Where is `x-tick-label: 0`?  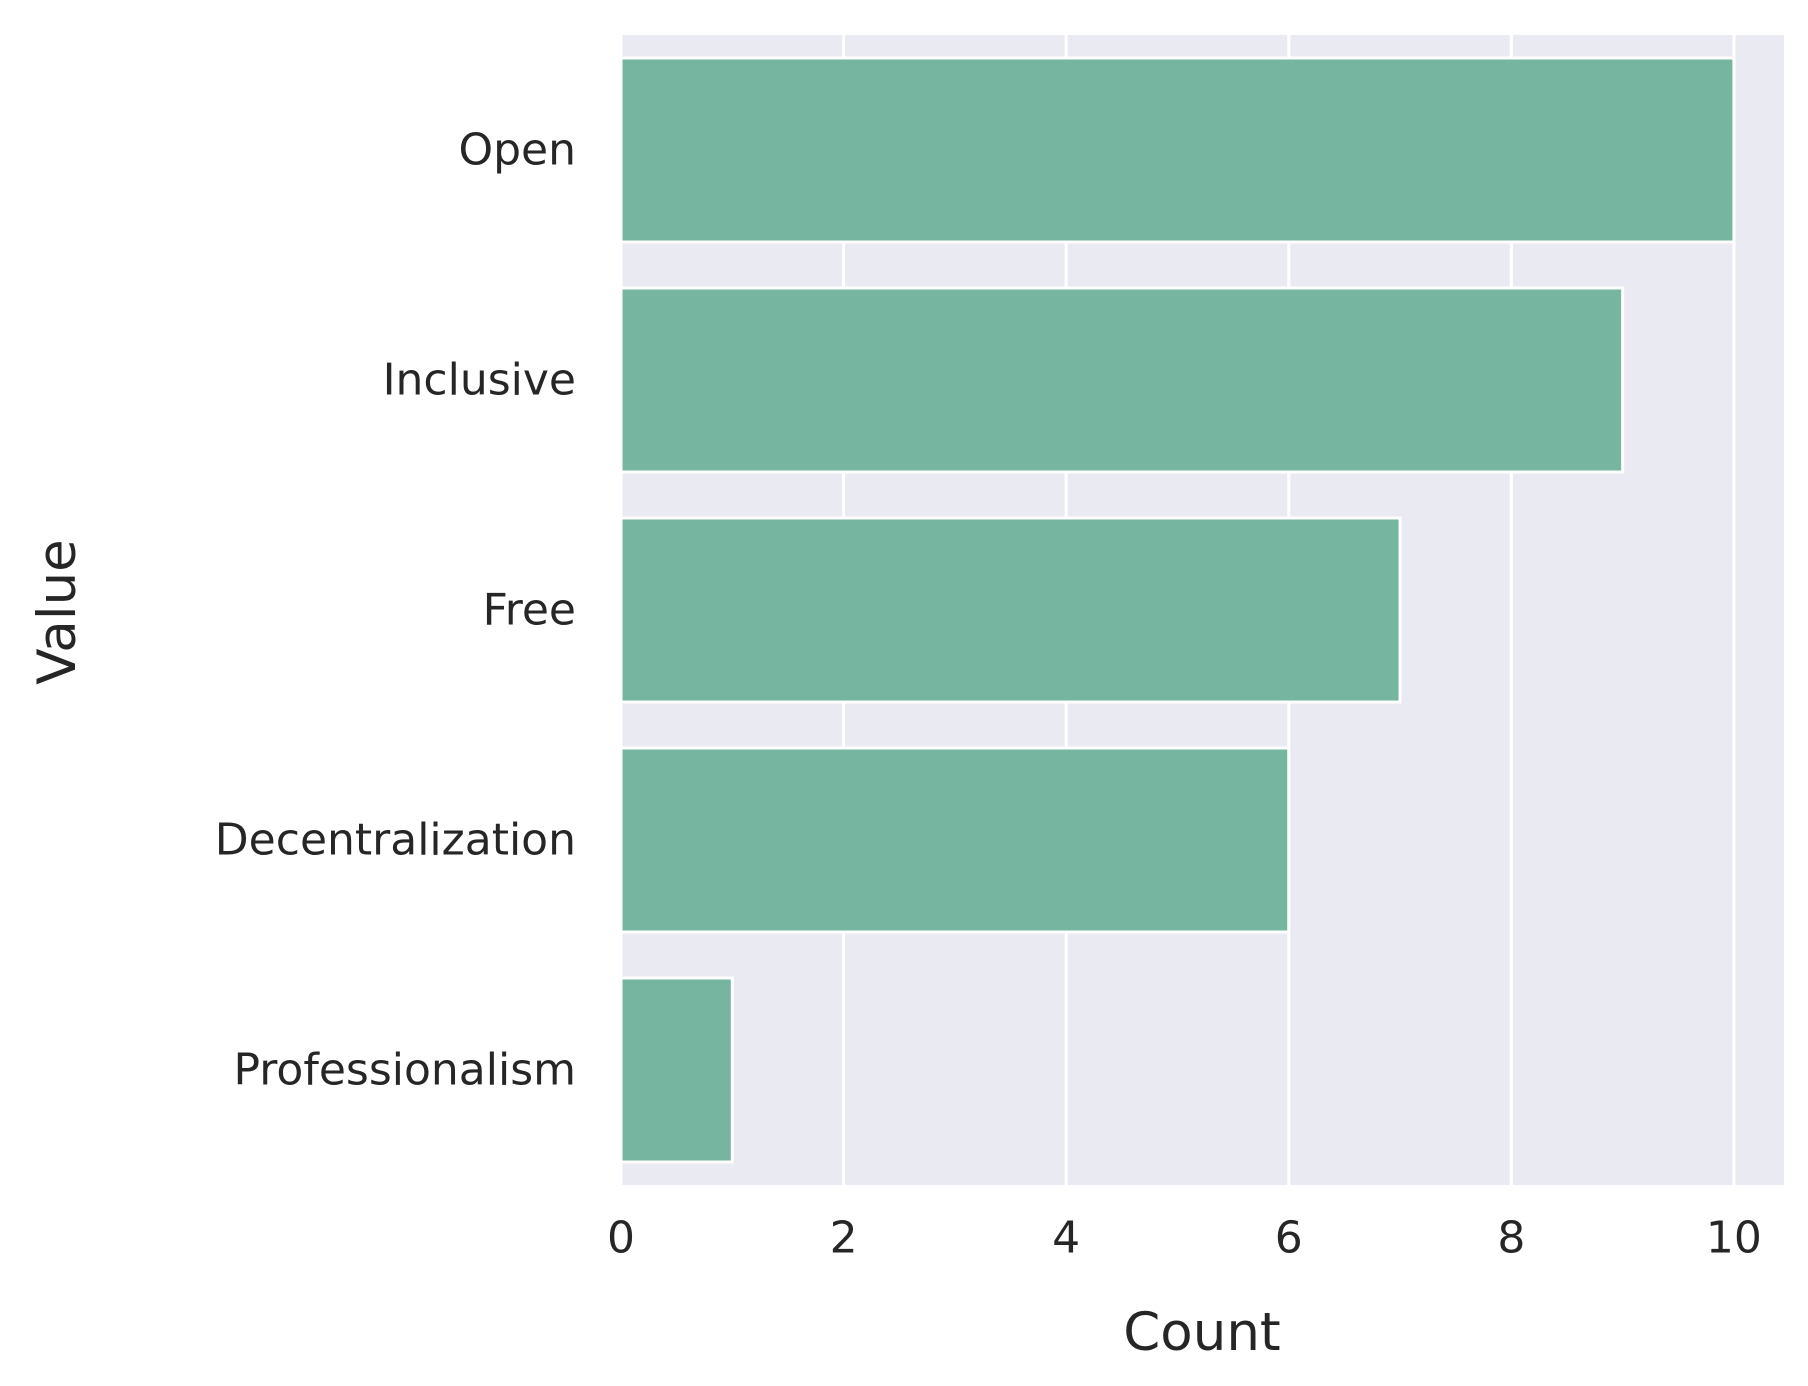 x-tick-label: 0 is located at coordinates (621, 1238).